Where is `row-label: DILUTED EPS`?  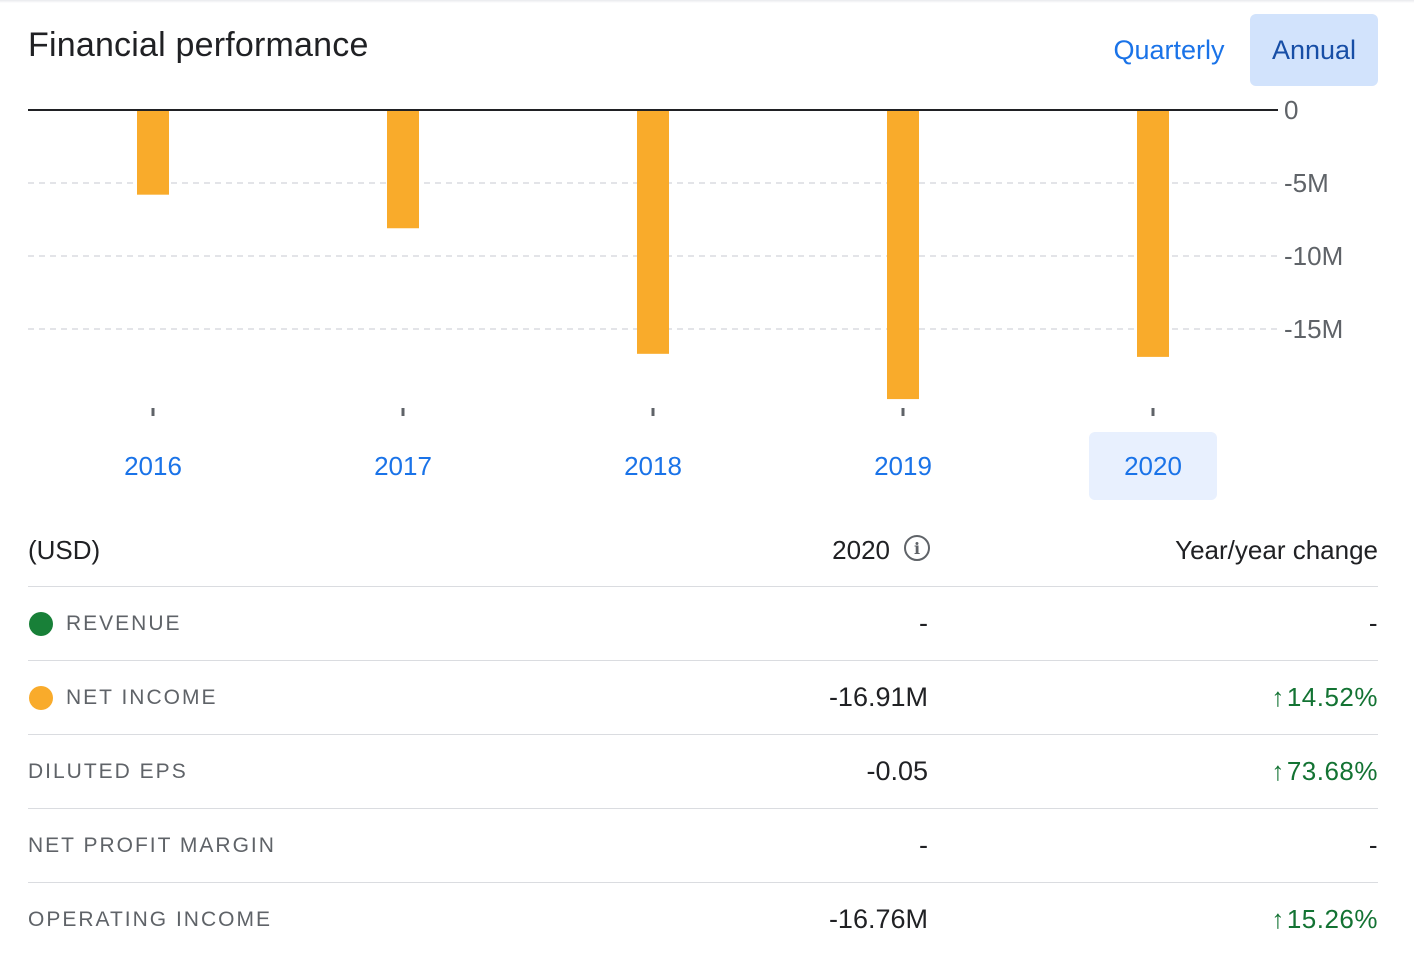
row-label: DILUTED EPS is located at coordinates (108, 771).